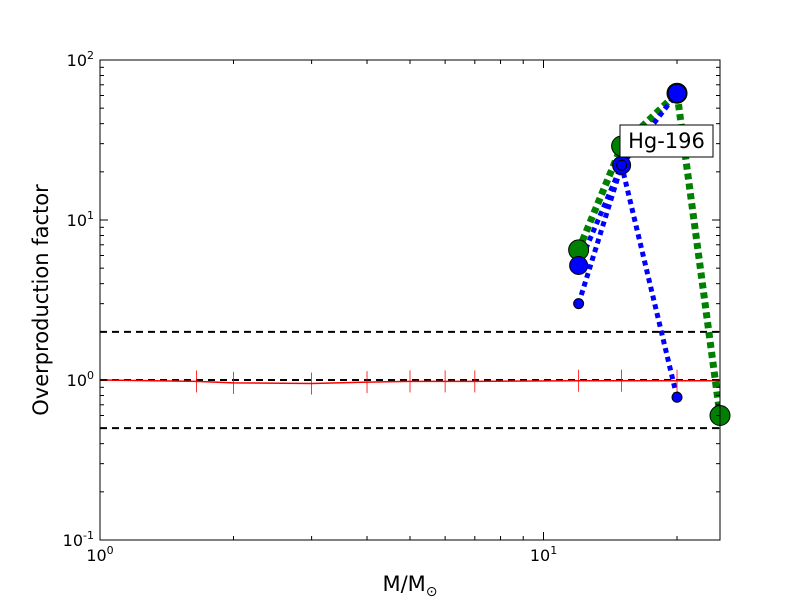 The image size is (800, 600). I want to click on annotation-label: Hg-196, so click(666, 141).